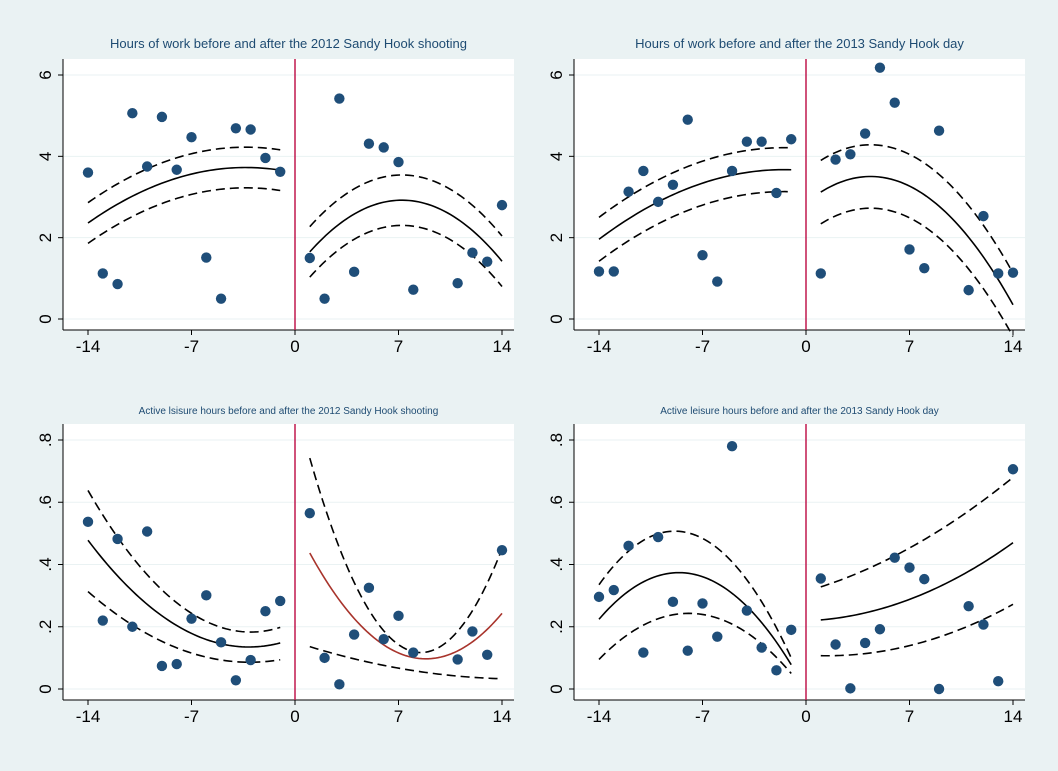 The image size is (1058, 771). I want to click on y-tick-label: 4, so click(556, 156).